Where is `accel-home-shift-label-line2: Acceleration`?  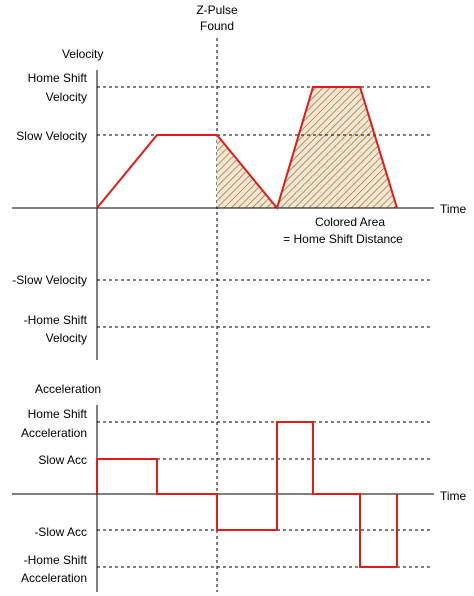 accel-home-shift-label-line2: Acceleration is located at coordinates (54, 433).